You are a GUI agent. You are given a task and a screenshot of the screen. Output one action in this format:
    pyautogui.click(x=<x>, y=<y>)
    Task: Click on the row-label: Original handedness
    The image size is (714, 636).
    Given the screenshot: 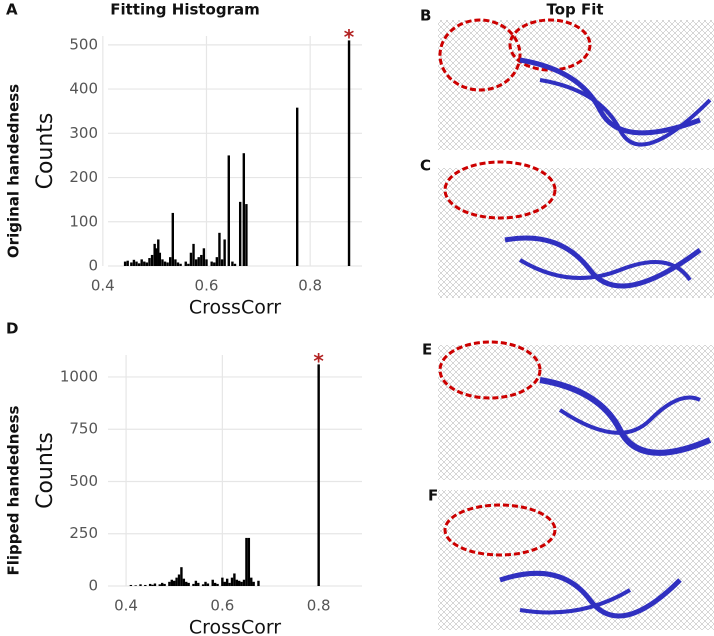 What is the action you would take?
    pyautogui.click(x=14, y=171)
    